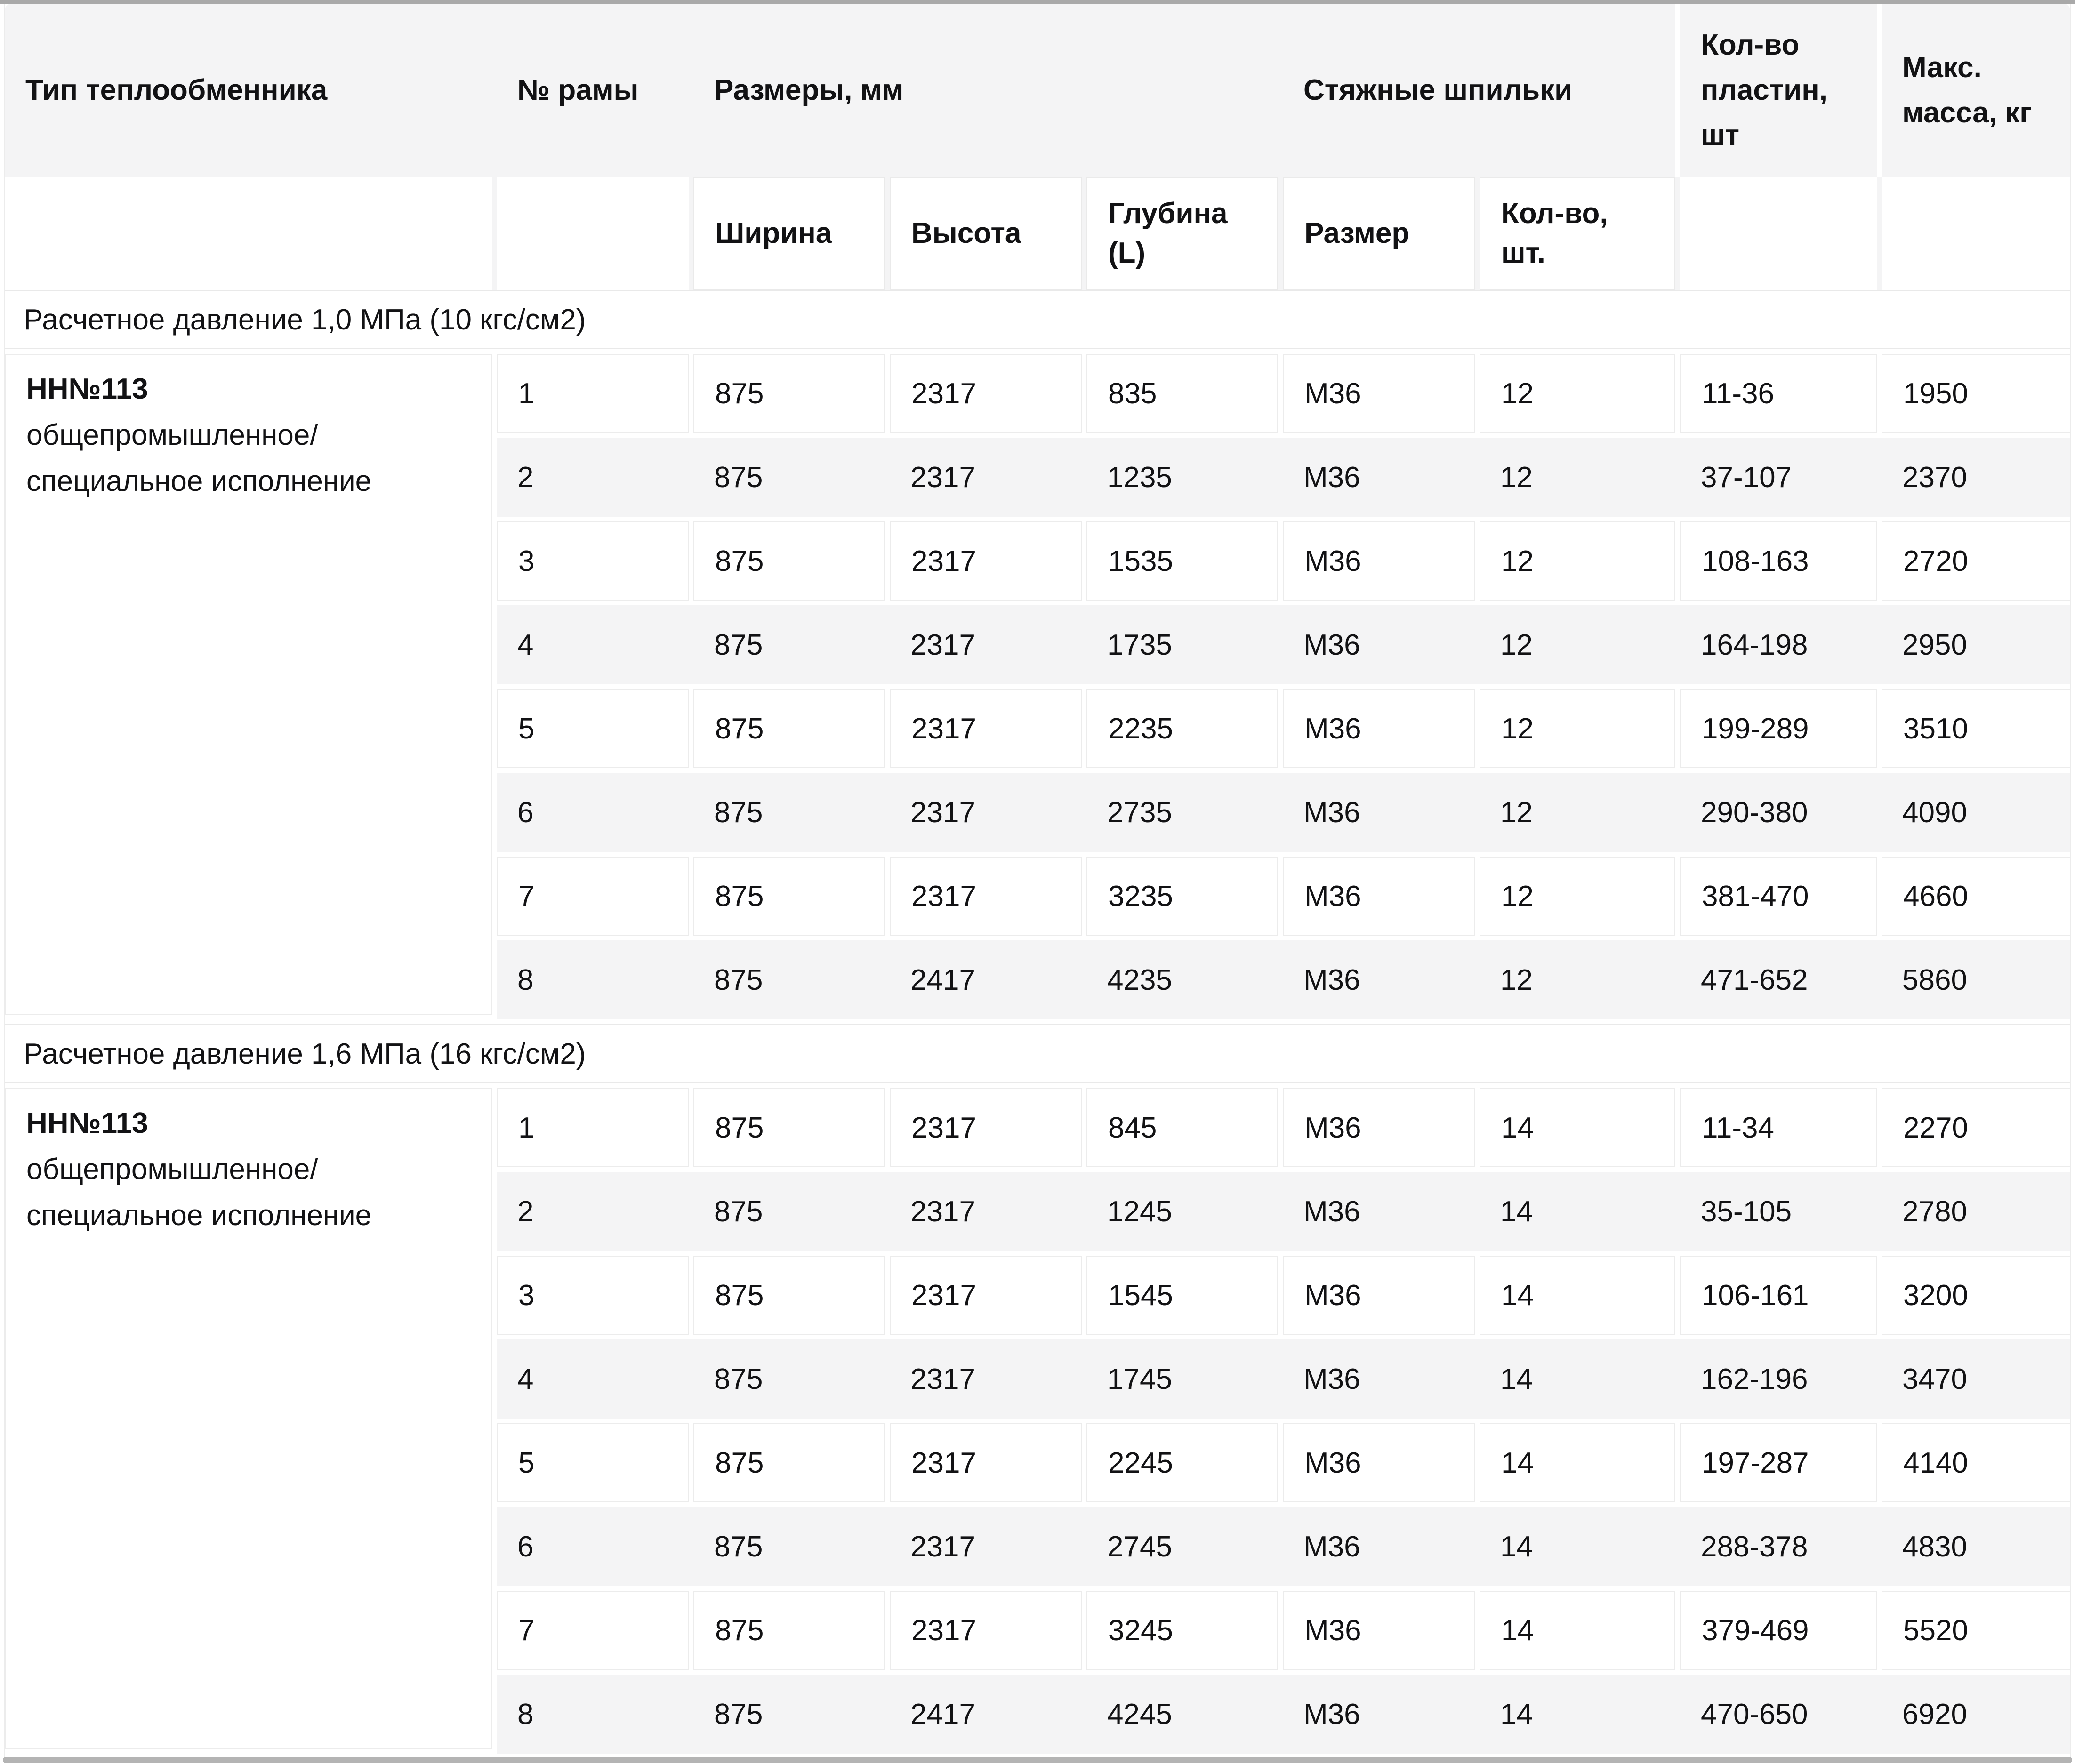 Image resolution: width=2075 pixels, height=1764 pixels. What do you see at coordinates (1182, 1295) in the screenshot?
I see `cell-depth: 1545` at bounding box center [1182, 1295].